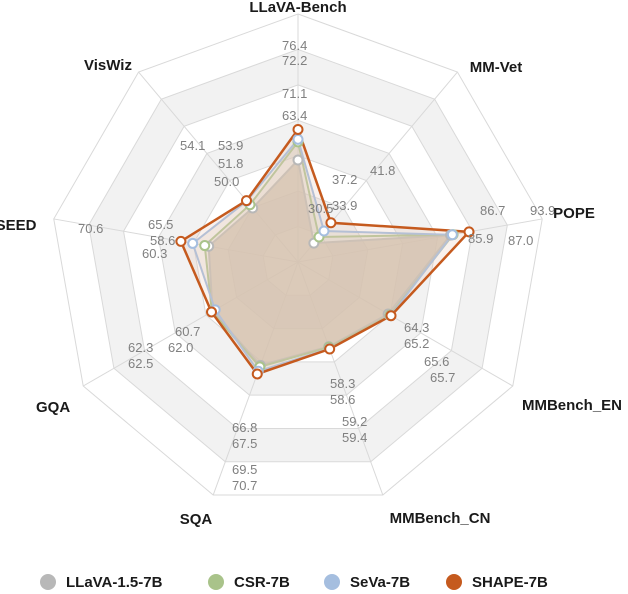 The width and height of the screenshot is (628, 594). I want to click on value-label: 50.0, so click(226, 181).